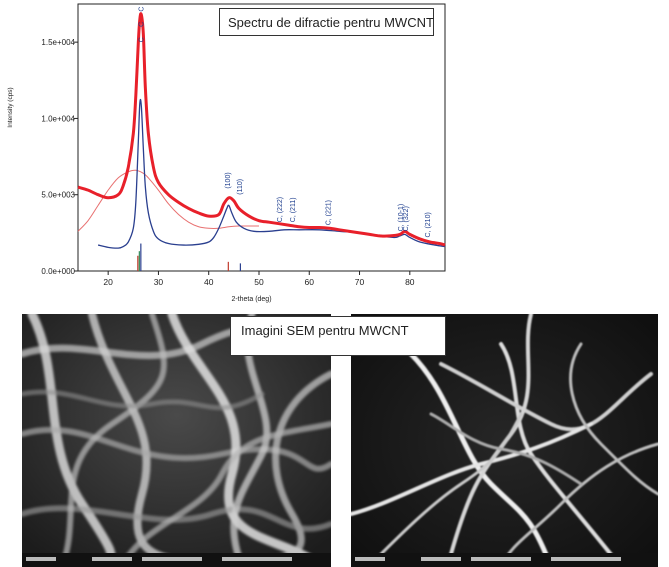 The image size is (669, 567). I want to click on y-axis-label: Intensity (cps), so click(10, 107).